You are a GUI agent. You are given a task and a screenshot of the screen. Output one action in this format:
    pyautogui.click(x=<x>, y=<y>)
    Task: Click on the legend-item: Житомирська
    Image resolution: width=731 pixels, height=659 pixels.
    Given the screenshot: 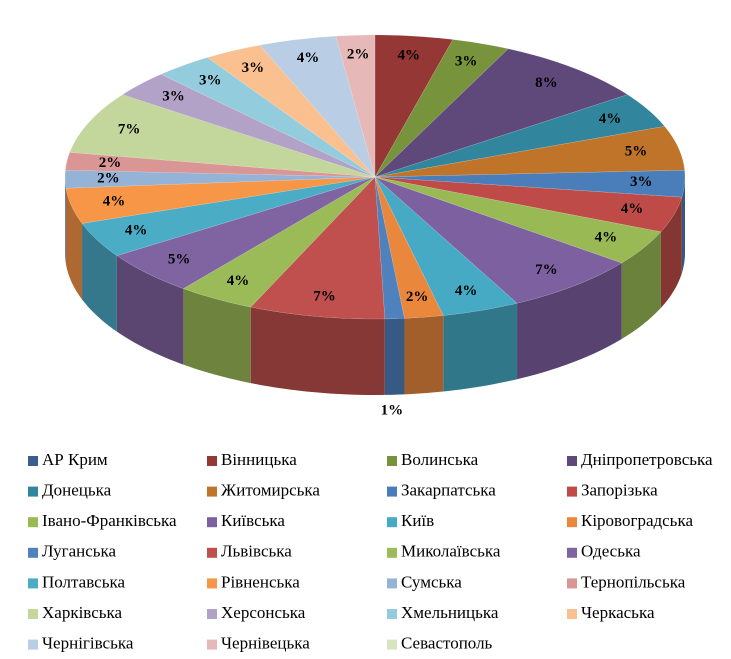 What is the action you would take?
    pyautogui.click(x=263, y=490)
    